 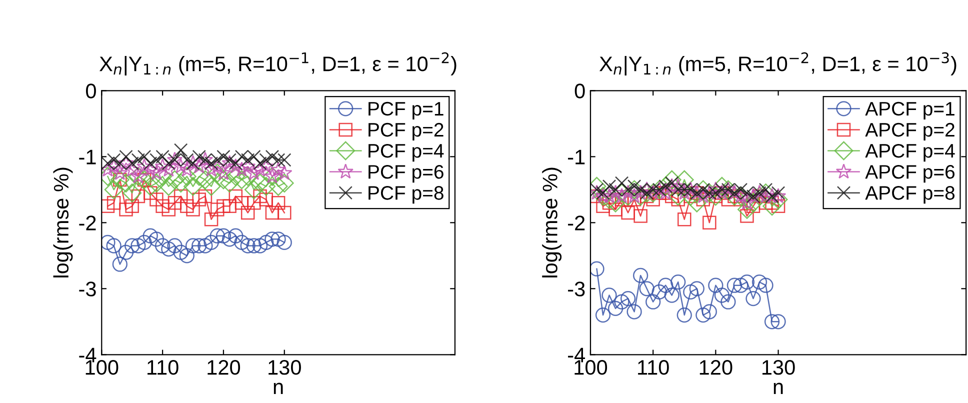 I want to click on legend-label: APCF p=4, so click(x=910, y=153).